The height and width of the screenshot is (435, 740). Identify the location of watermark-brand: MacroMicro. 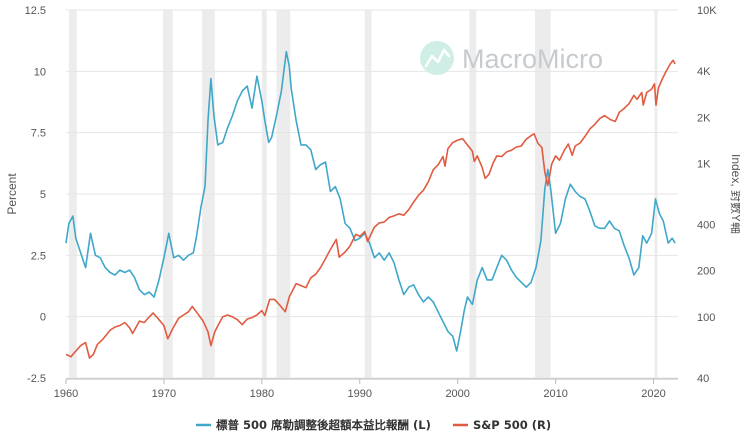
(532, 59).